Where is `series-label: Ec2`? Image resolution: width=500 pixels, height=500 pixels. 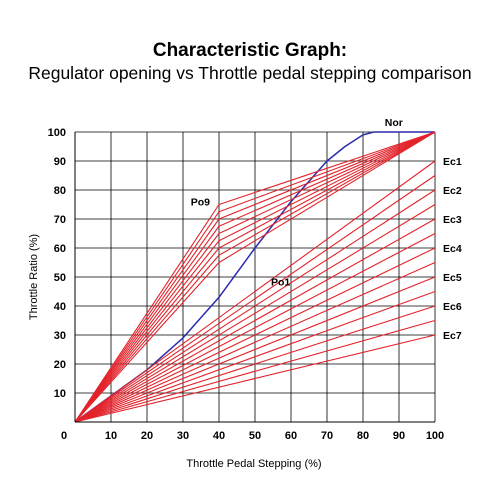
series-label: Ec2 is located at coordinates (452, 191).